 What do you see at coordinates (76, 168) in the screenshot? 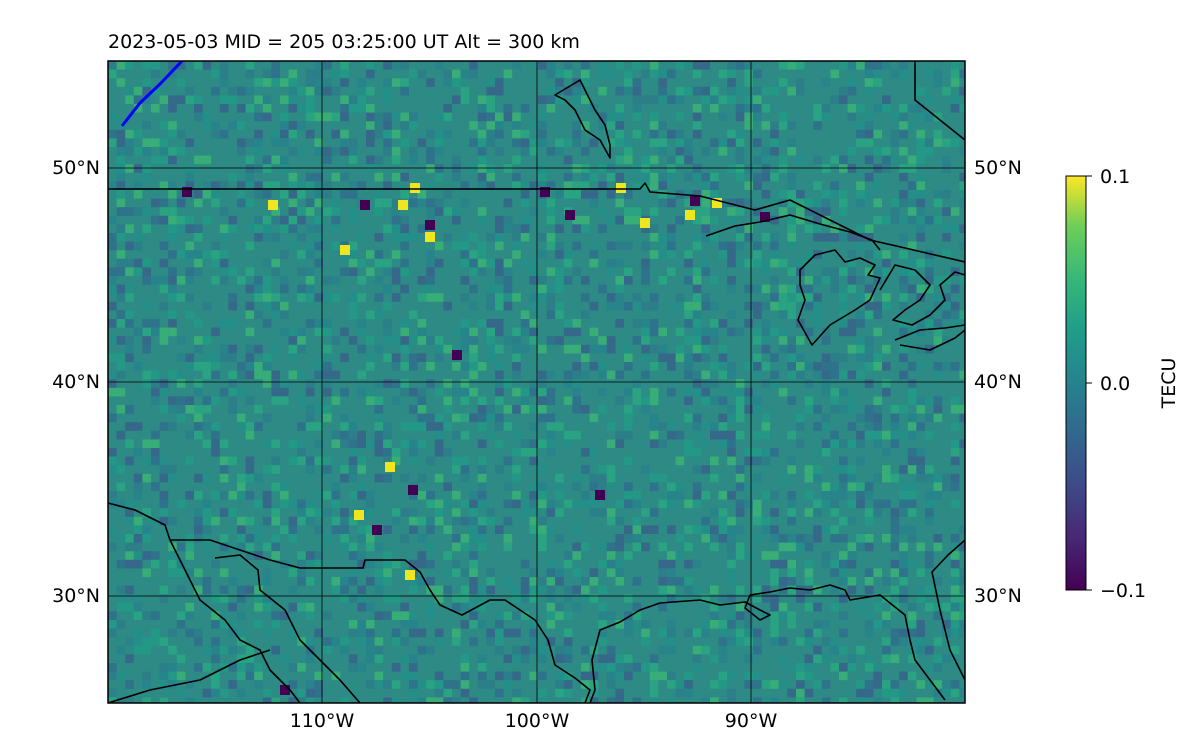
I see `lat-label-50n-left: 50°N` at bounding box center [76, 168].